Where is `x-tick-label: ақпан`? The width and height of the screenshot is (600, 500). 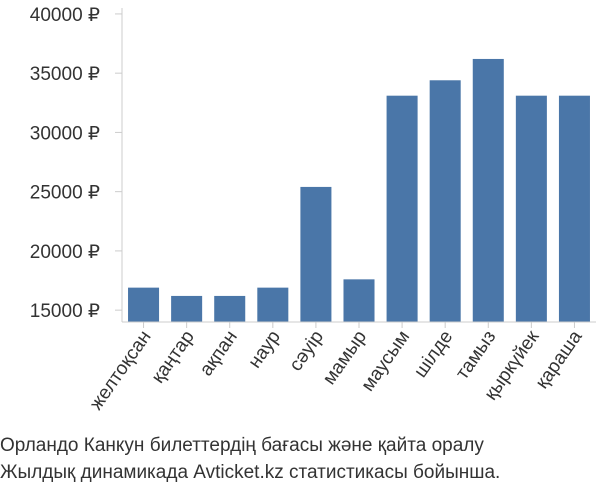
x-tick-label: ақпан is located at coordinates (219, 353).